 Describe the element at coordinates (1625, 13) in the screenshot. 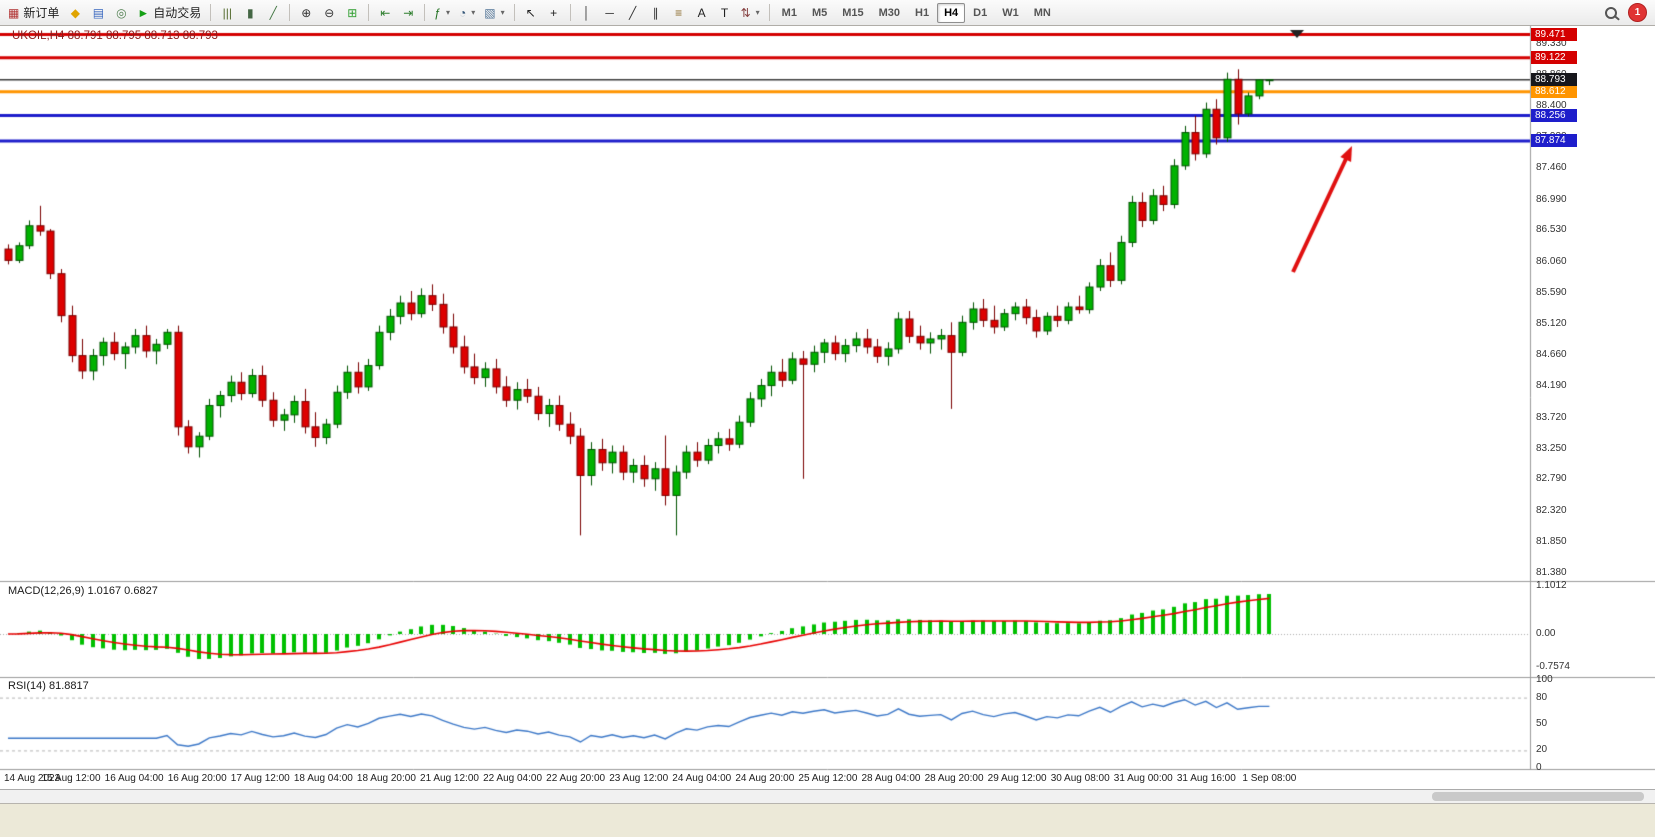

I see `toolbar-right: 1` at that location.